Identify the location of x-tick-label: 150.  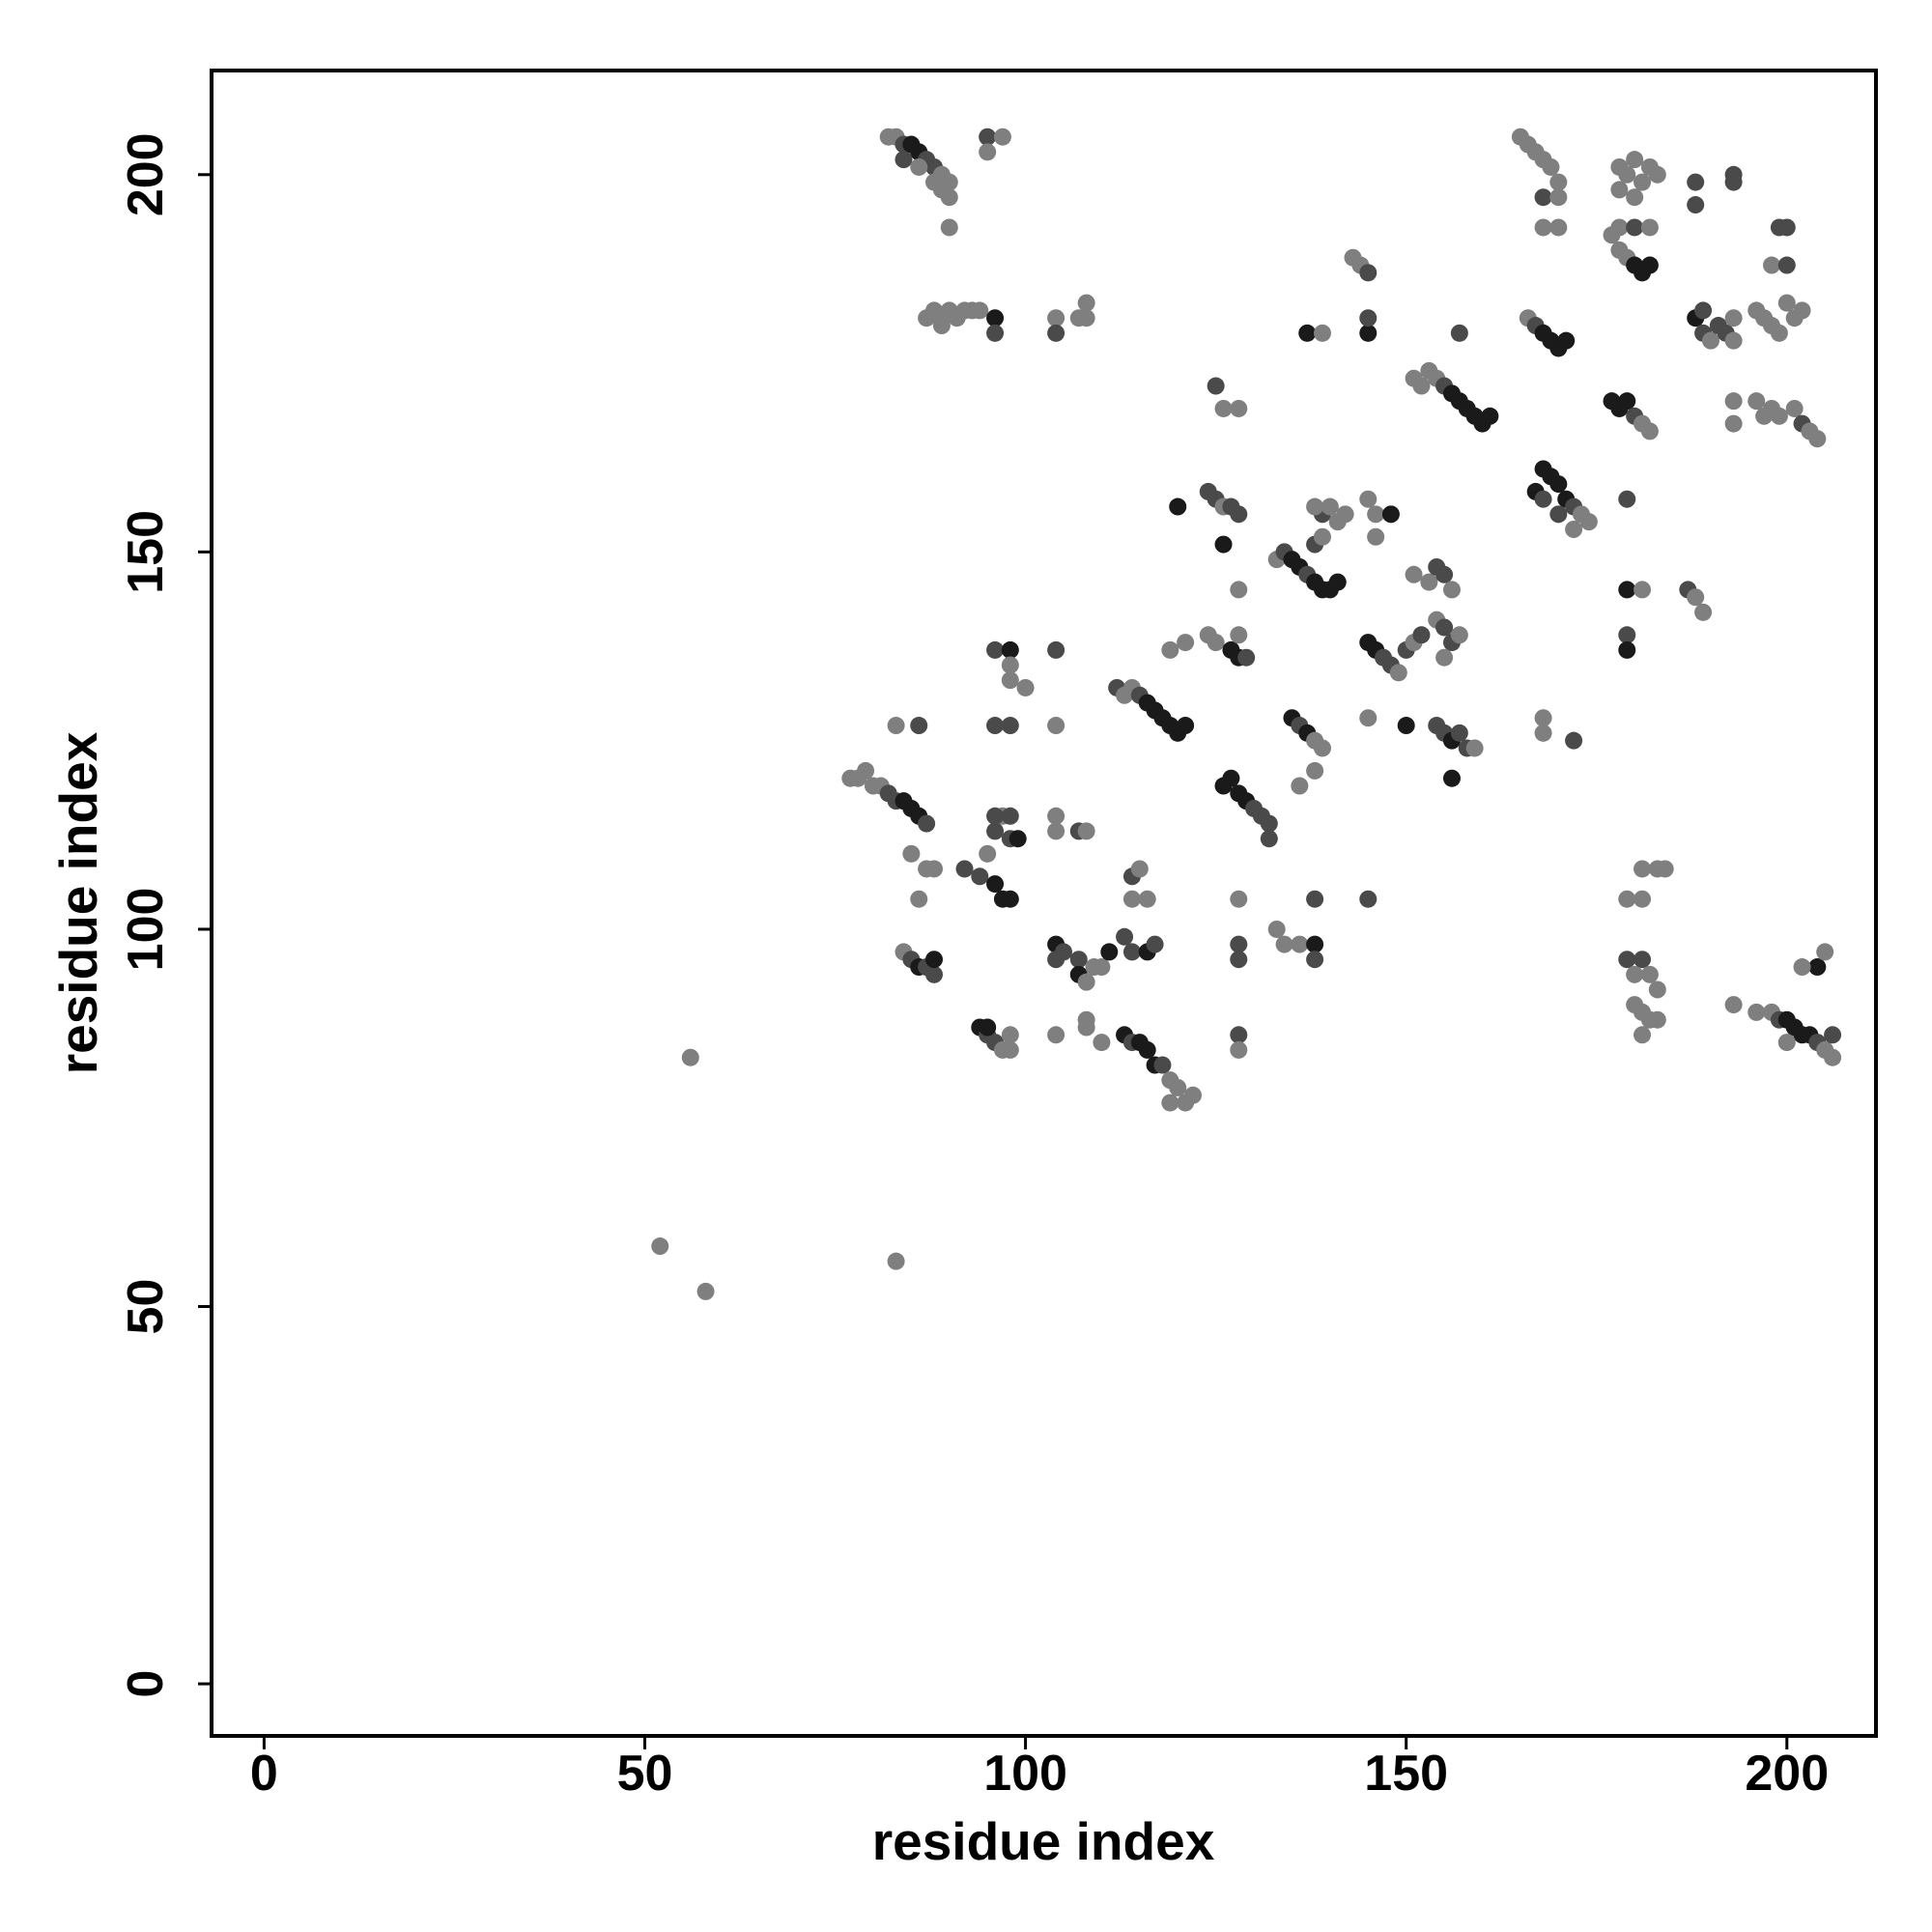
(1406, 1774).